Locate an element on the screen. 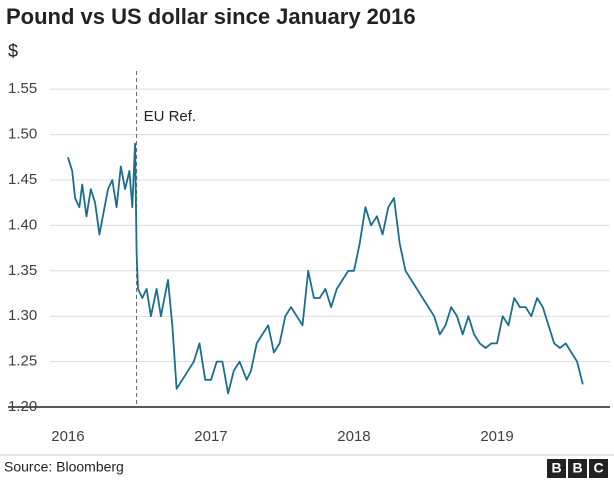 The width and height of the screenshot is (614, 480). y-tick-label: 1.45 is located at coordinates (22, 179).